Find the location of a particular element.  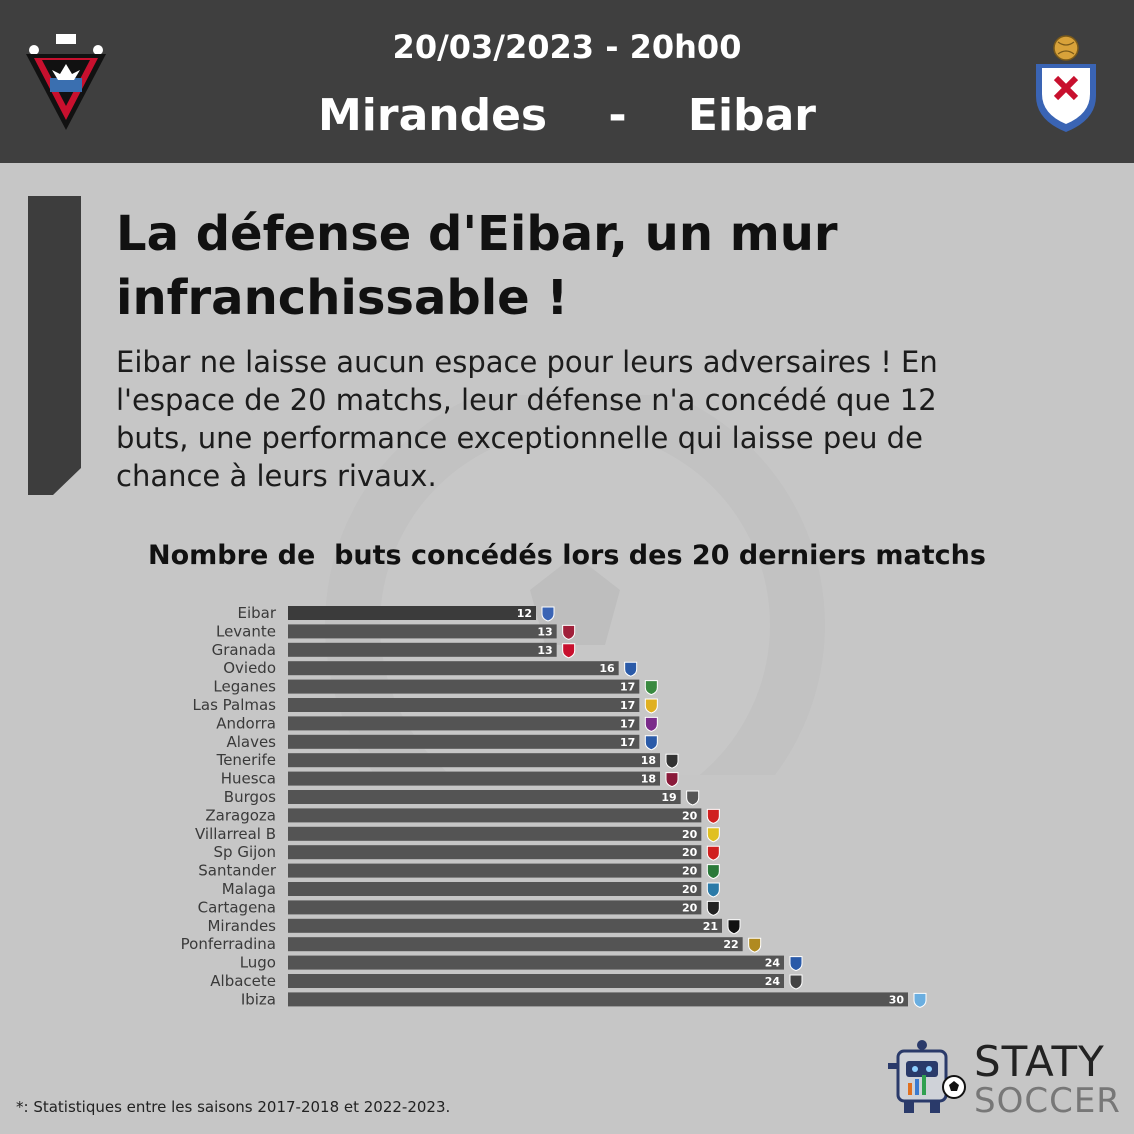

category-label: Andorra is located at coordinates (246, 723).